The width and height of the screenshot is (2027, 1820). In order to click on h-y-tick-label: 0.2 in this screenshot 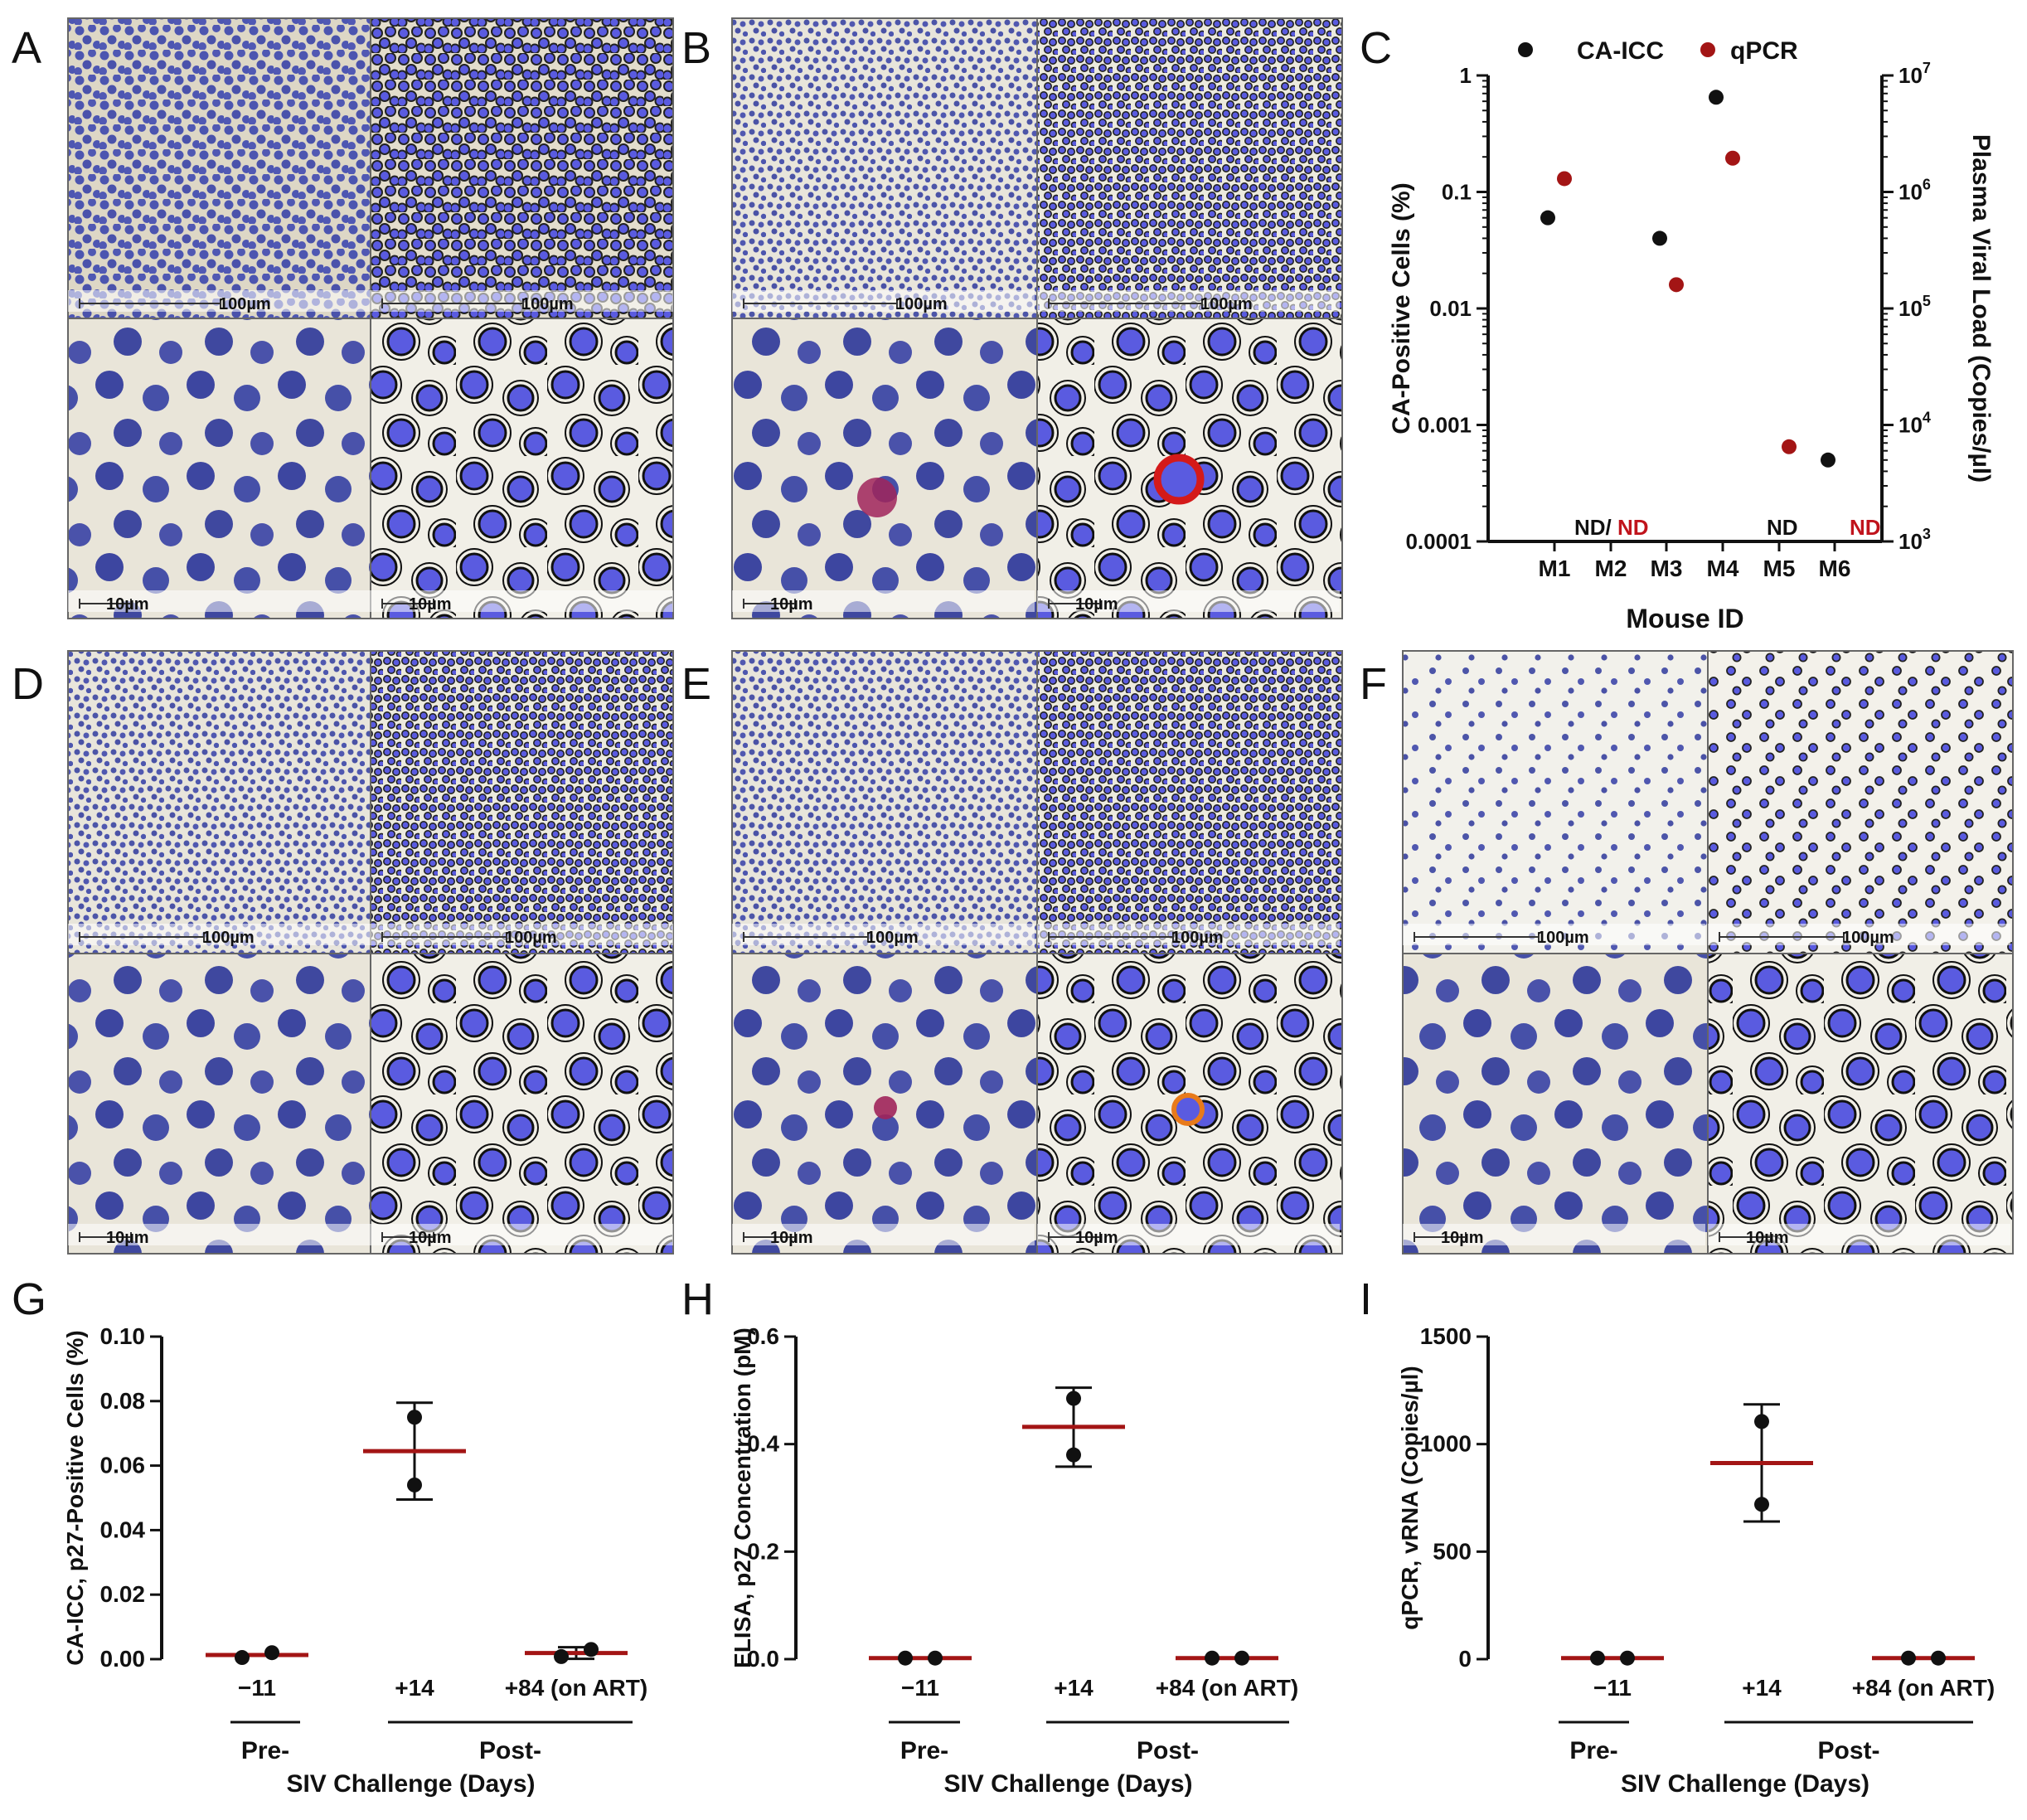, I will do `click(763, 1551)`.